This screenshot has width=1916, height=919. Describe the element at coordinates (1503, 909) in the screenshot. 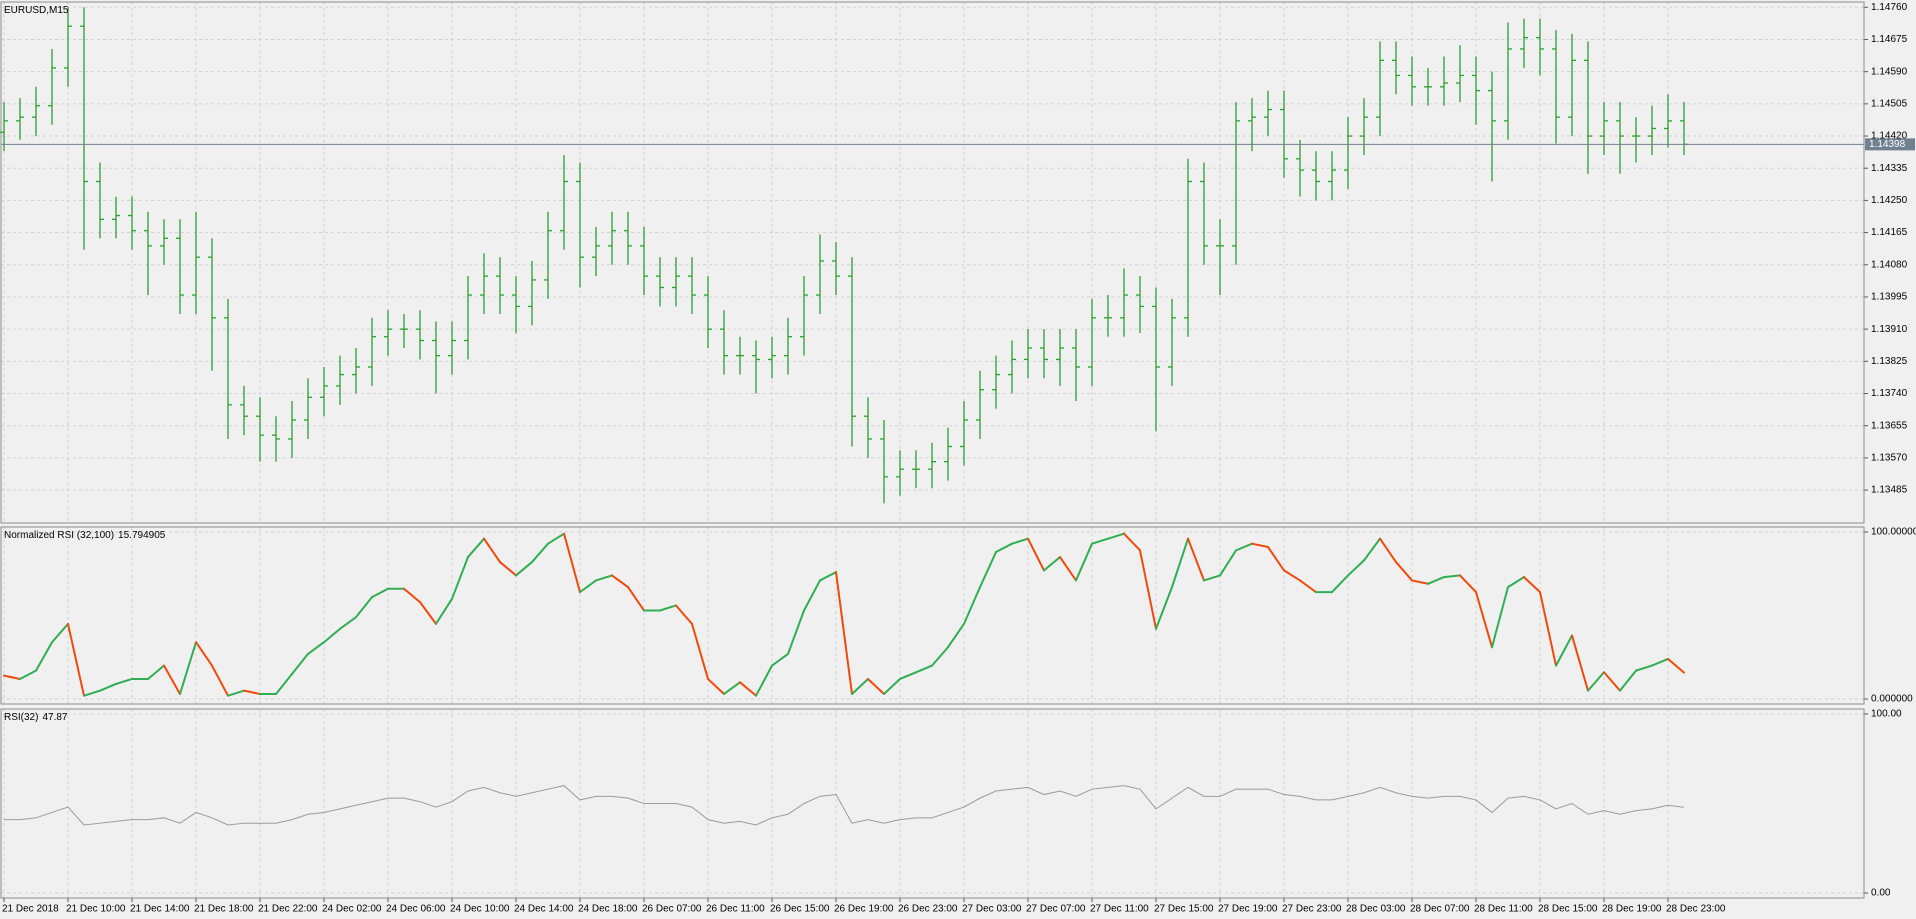

I see `x-tick-label: 28 Dec 11:00` at that location.